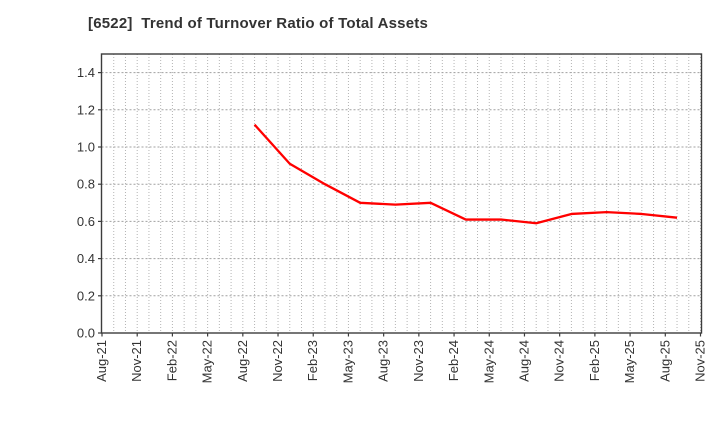 Image resolution: width=720 pixels, height=440 pixels. I want to click on y-tick-label: 1.4, so click(86, 72).